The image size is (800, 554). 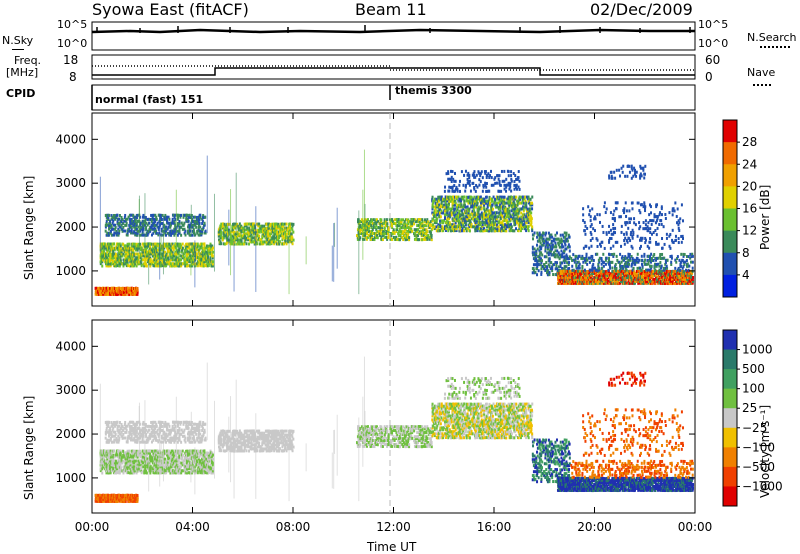 I want to click on xtick-label: 20:00, so click(x=594, y=527).